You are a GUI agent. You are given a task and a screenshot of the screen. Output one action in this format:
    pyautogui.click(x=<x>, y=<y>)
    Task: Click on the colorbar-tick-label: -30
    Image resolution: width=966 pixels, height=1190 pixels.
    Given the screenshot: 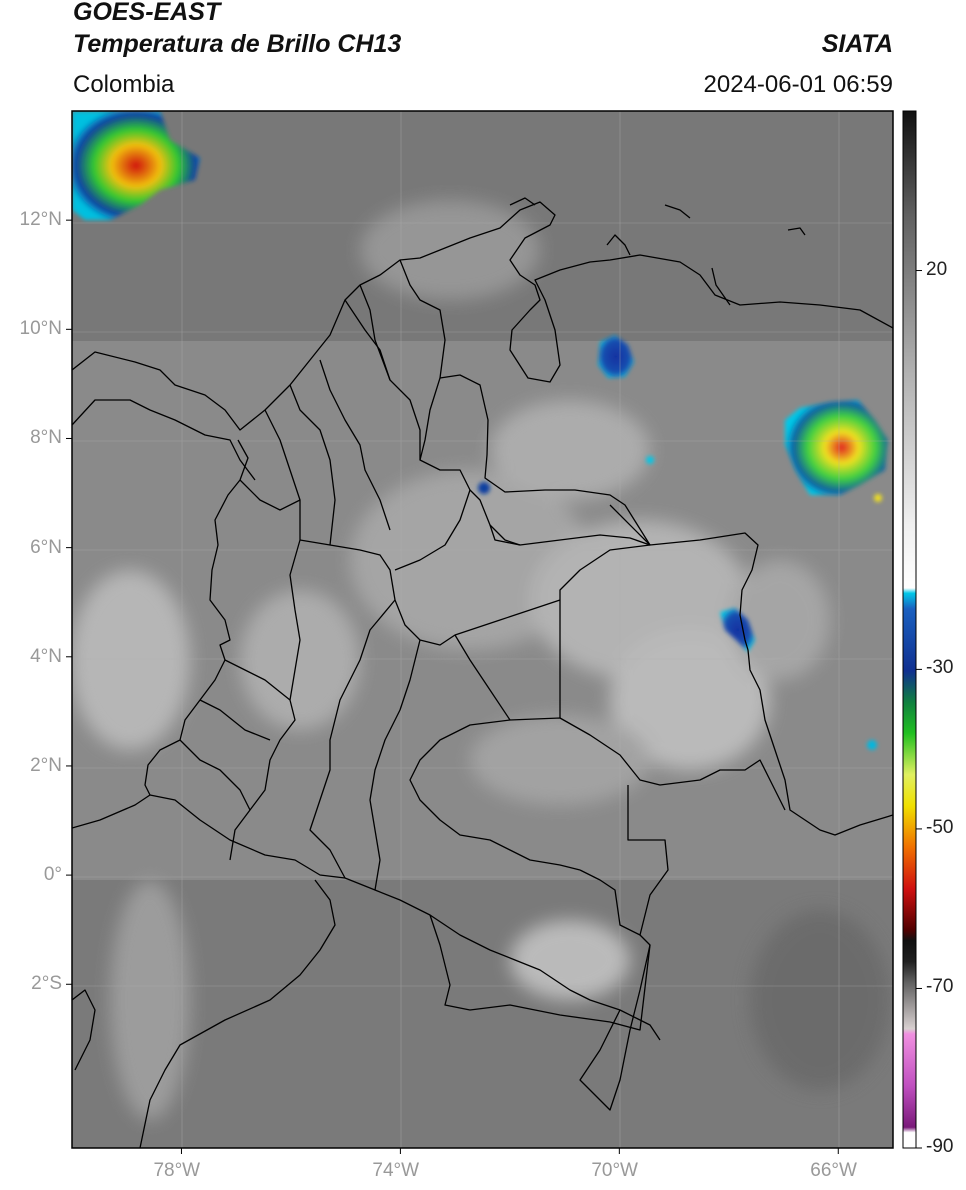 What is the action you would take?
    pyautogui.click(x=940, y=668)
    